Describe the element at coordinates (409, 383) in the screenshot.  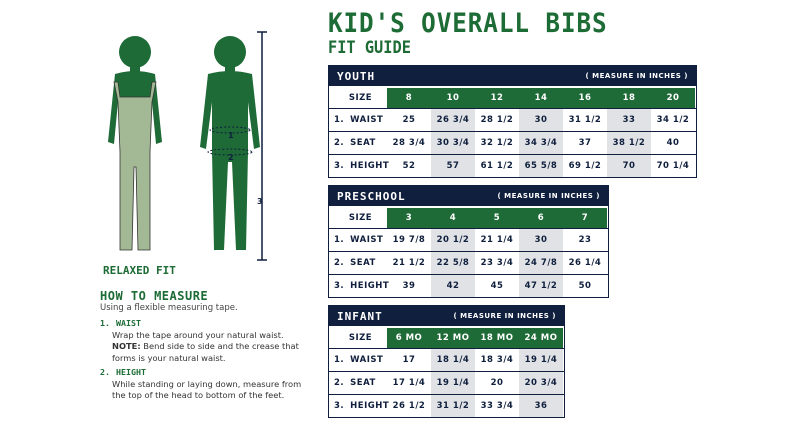
I see `measure-value: 17 1/4` at that location.